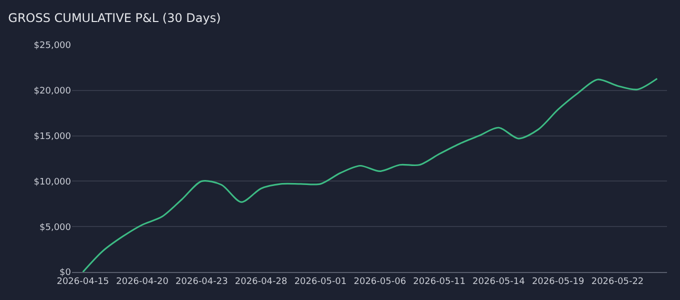  I want to click on y-tick-label: $25,000, so click(53, 46).